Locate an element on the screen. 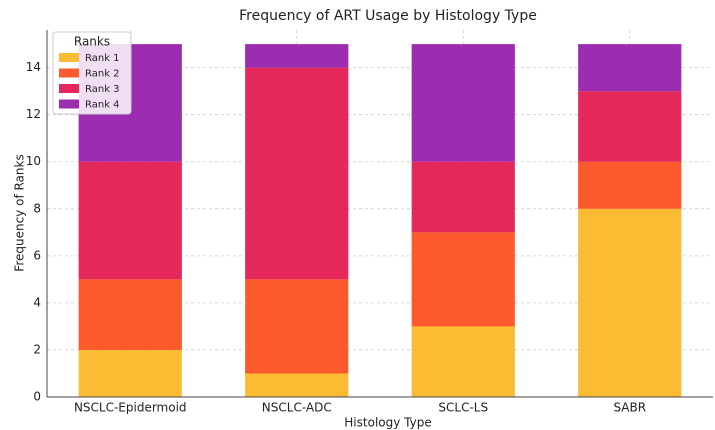 The image size is (715, 430). x-tick-label: NSCLC-Epidermoid is located at coordinates (130, 408).